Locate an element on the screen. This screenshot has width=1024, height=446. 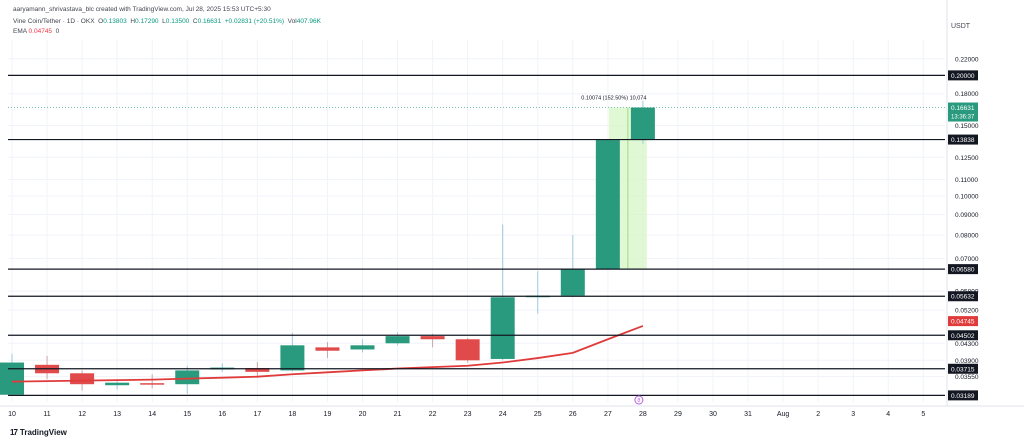
x-tick-label: 23 is located at coordinates (468, 414).